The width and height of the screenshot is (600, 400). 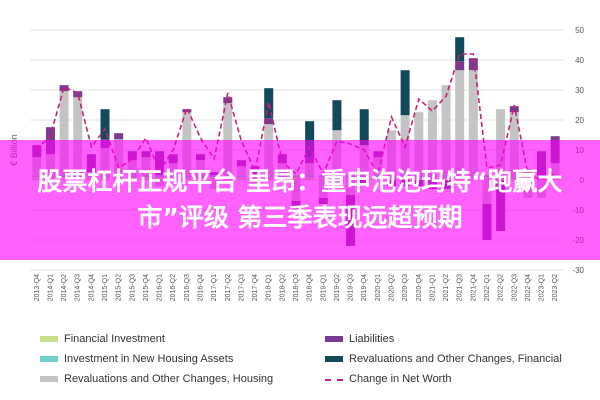 What do you see at coordinates (323, 287) in the screenshot?
I see `x-tick-label: 2019-Q1` at bounding box center [323, 287].